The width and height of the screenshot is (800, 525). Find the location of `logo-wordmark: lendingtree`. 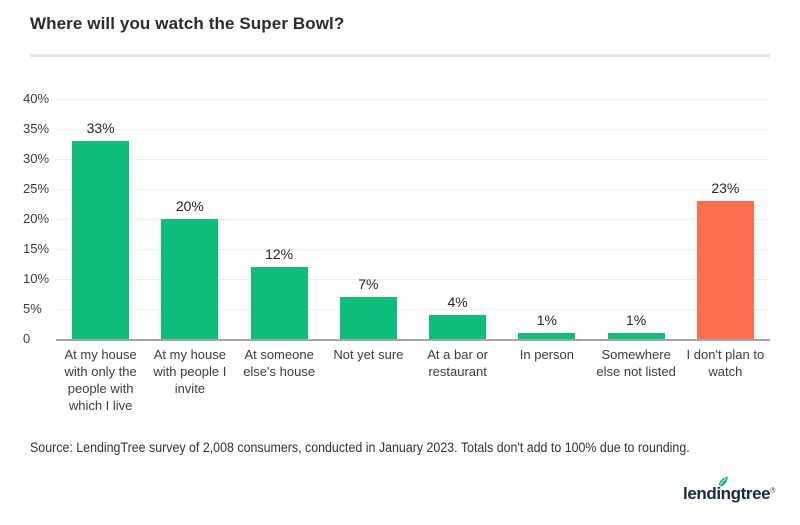

logo-wordmark: lendingtree is located at coordinates (727, 493).